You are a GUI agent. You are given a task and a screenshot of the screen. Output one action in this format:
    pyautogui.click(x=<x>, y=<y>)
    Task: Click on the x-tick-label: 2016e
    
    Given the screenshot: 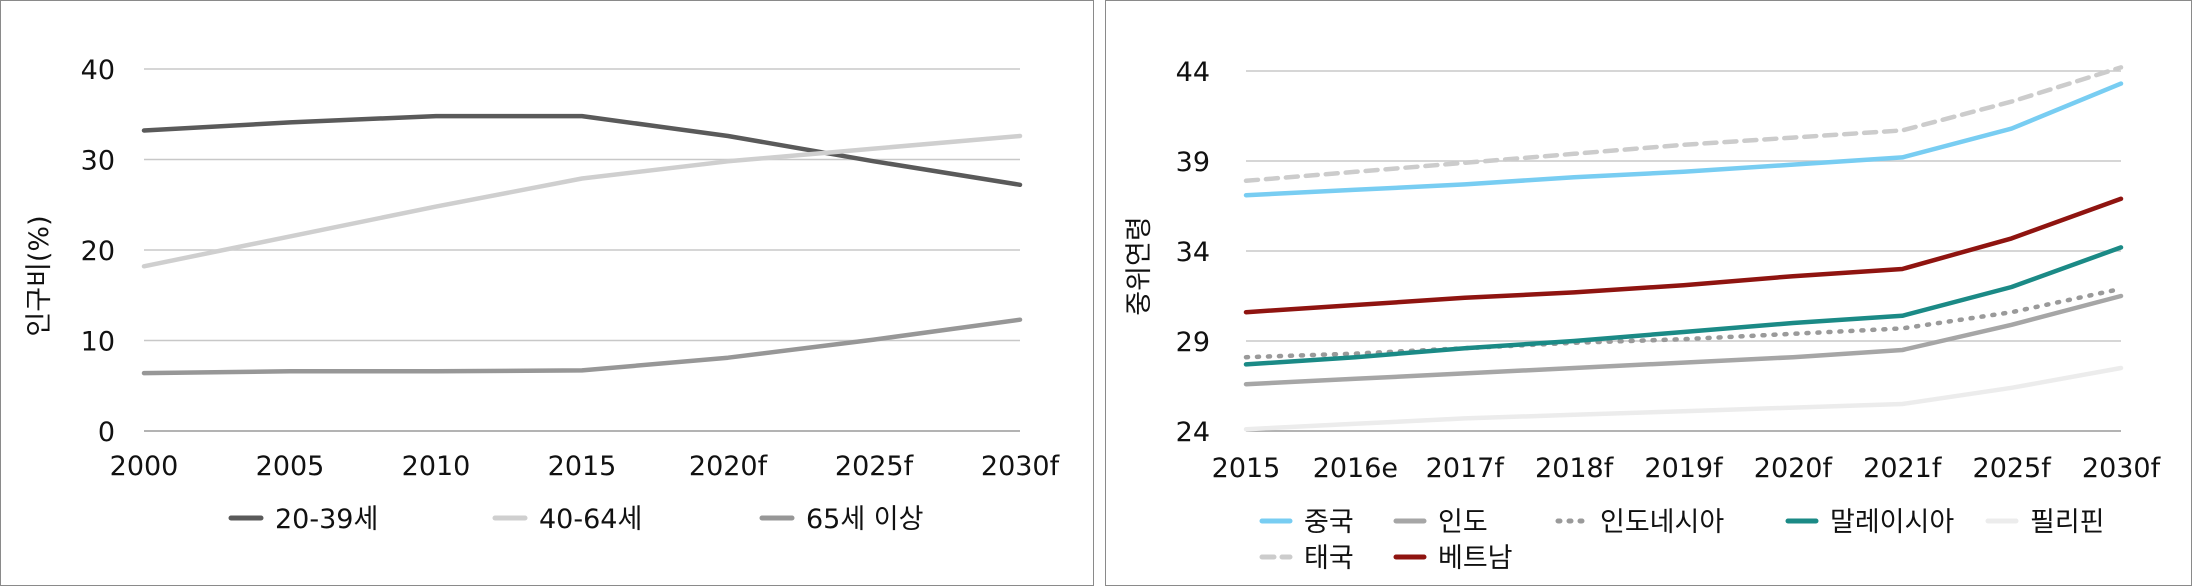 What is the action you would take?
    pyautogui.click(x=1355, y=468)
    